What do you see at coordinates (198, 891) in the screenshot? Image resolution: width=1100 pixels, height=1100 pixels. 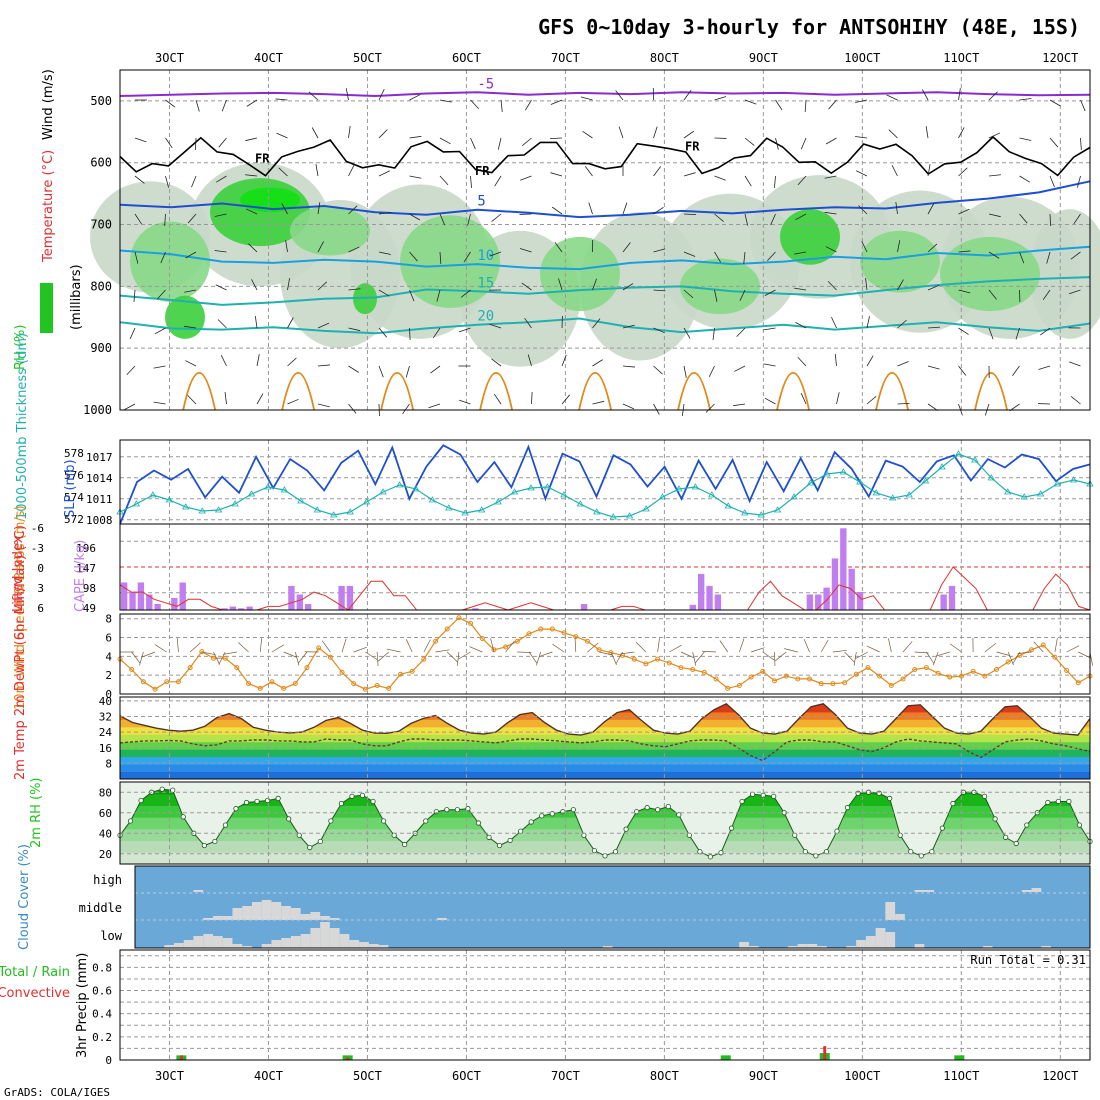 I see `cloud-high-bar` at bounding box center [198, 891].